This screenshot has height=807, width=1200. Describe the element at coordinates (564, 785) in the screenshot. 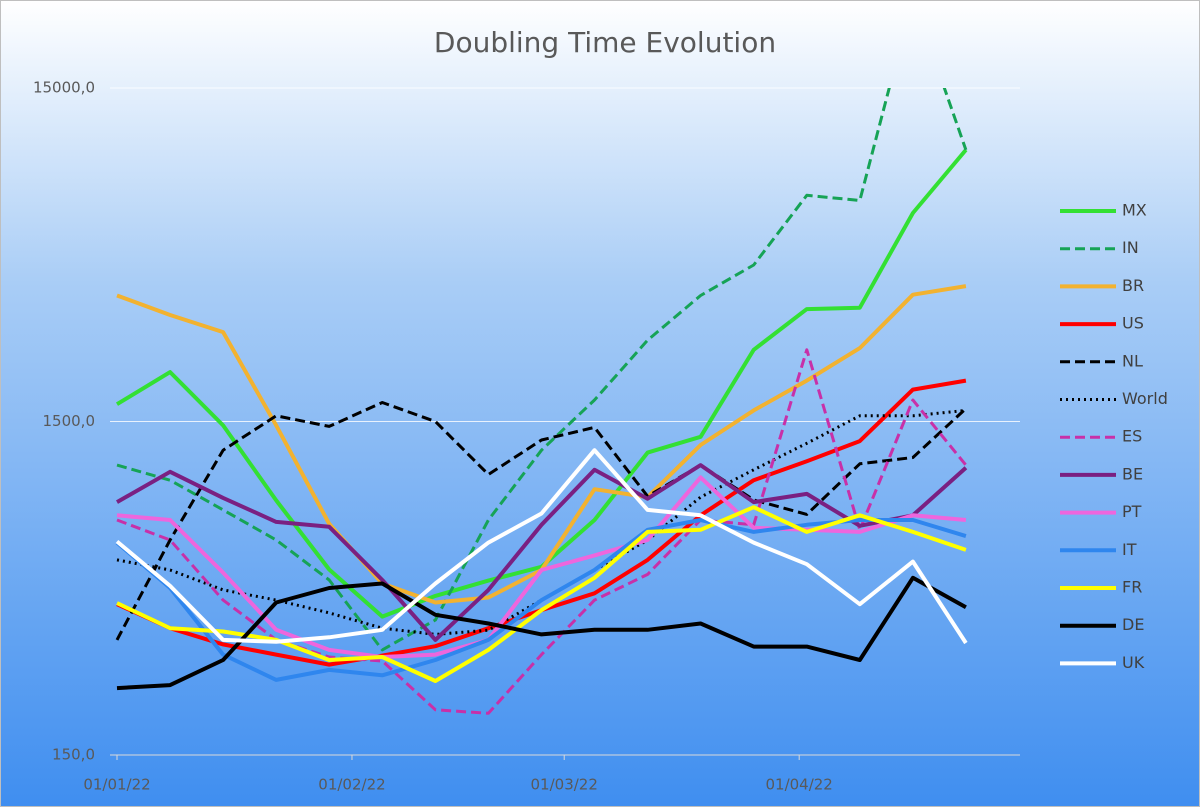

I see `x-tick-label: 01/03/22` at that location.